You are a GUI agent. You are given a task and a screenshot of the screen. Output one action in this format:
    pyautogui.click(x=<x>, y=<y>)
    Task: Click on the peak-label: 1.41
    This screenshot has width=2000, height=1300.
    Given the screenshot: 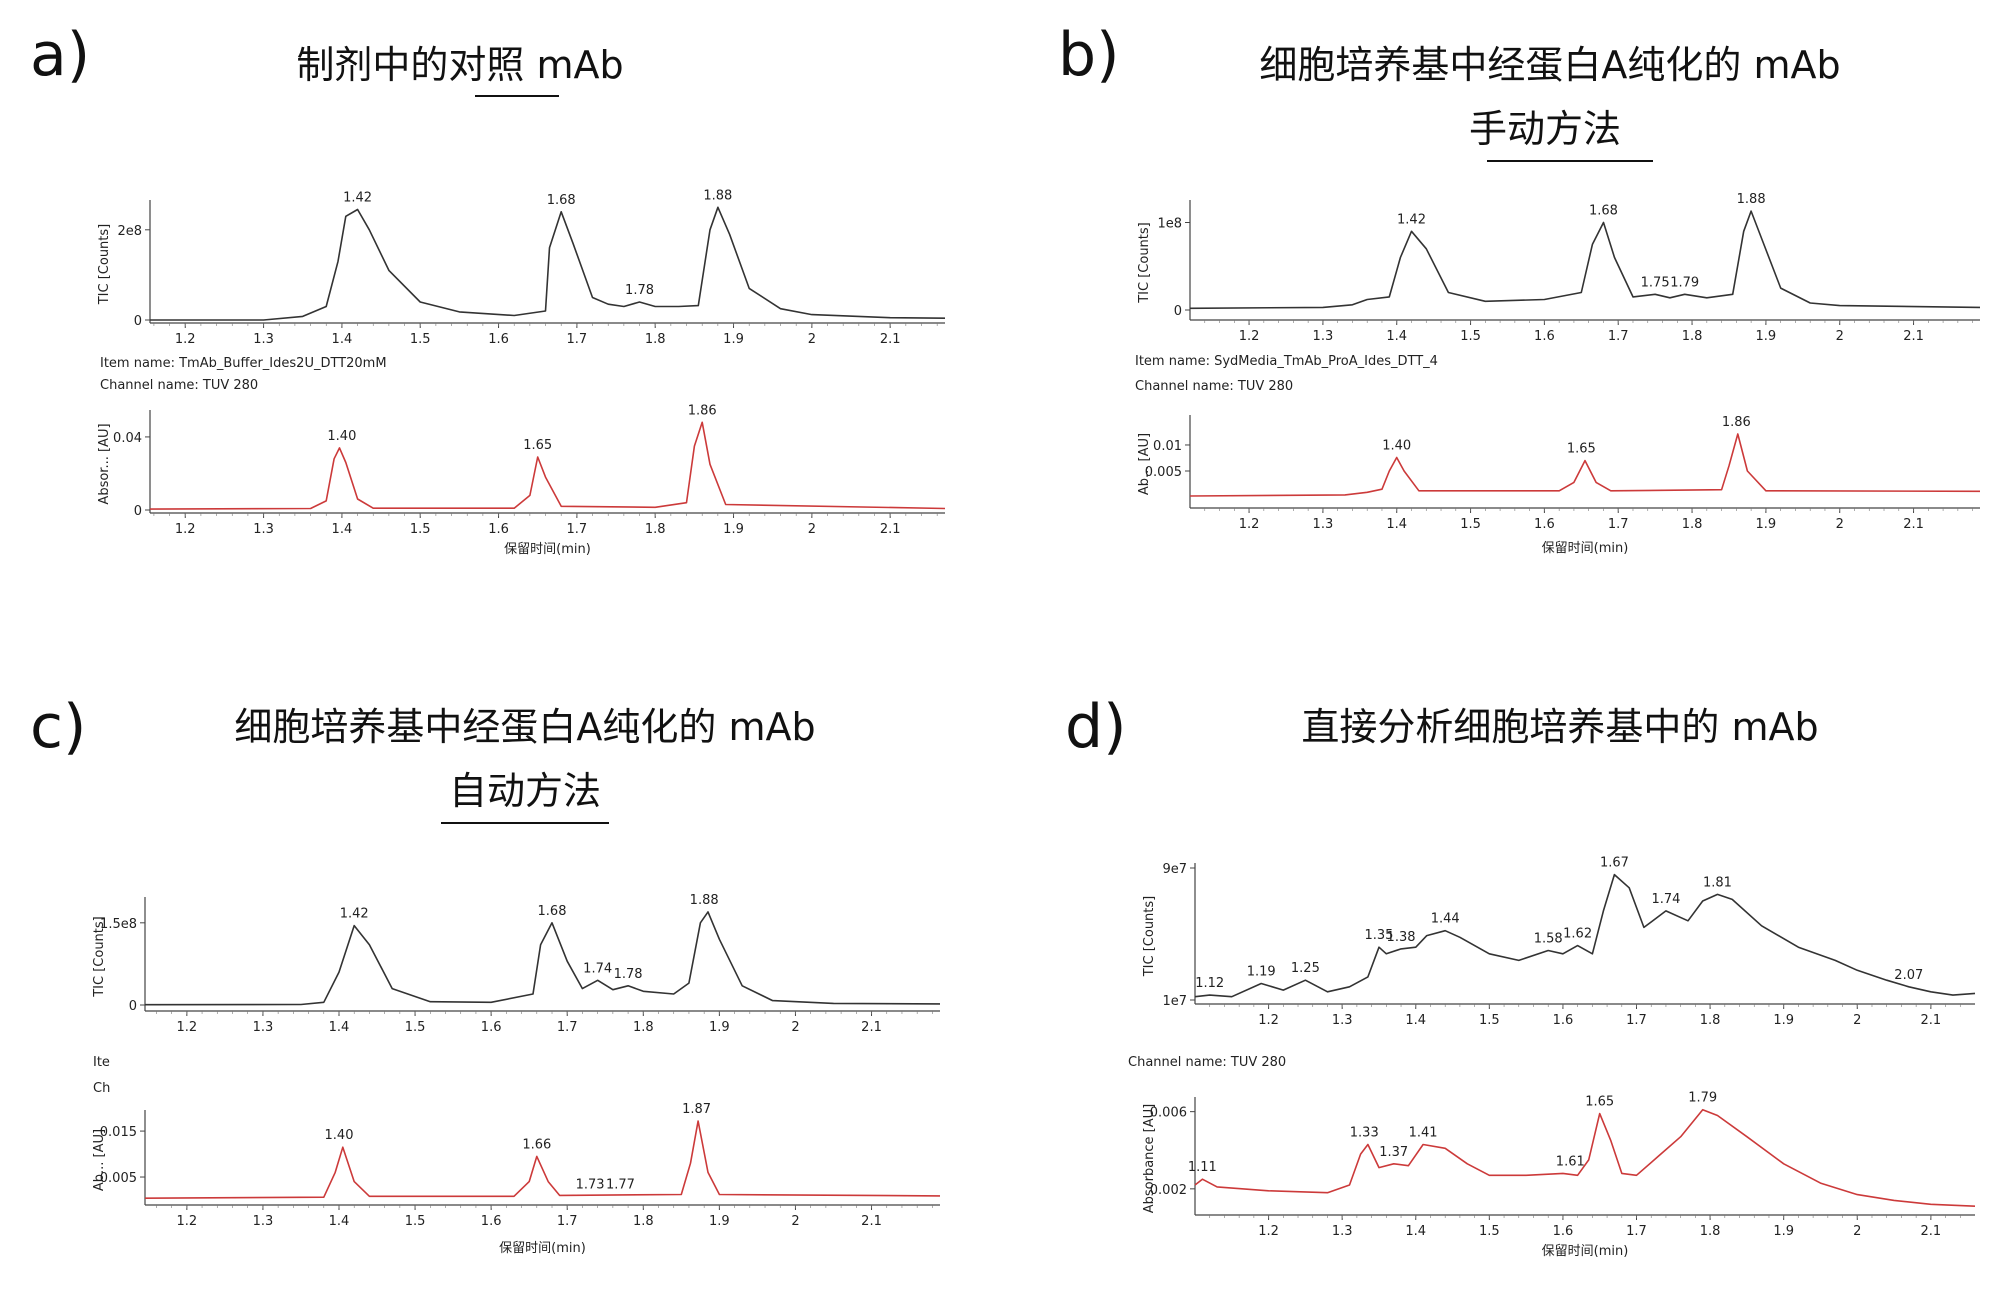 What is the action you would take?
    pyautogui.click(x=1423, y=1132)
    